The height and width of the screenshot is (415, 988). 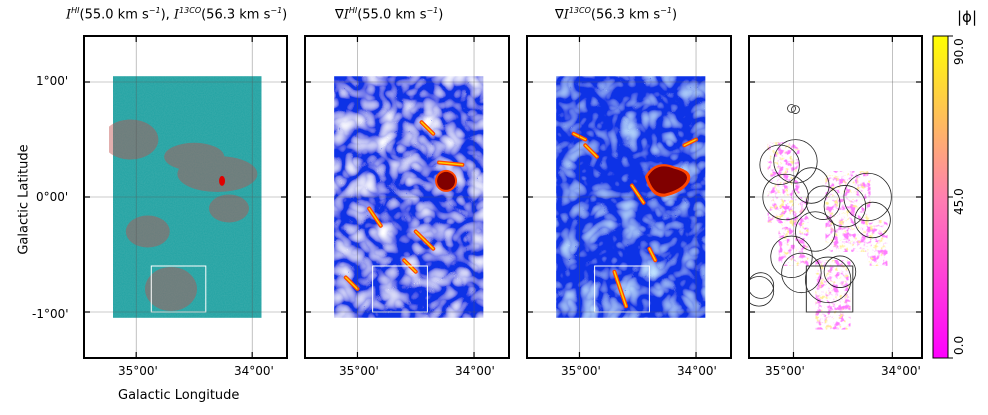 I want to click on y-tick-label: -1°00', so click(x=50, y=314).